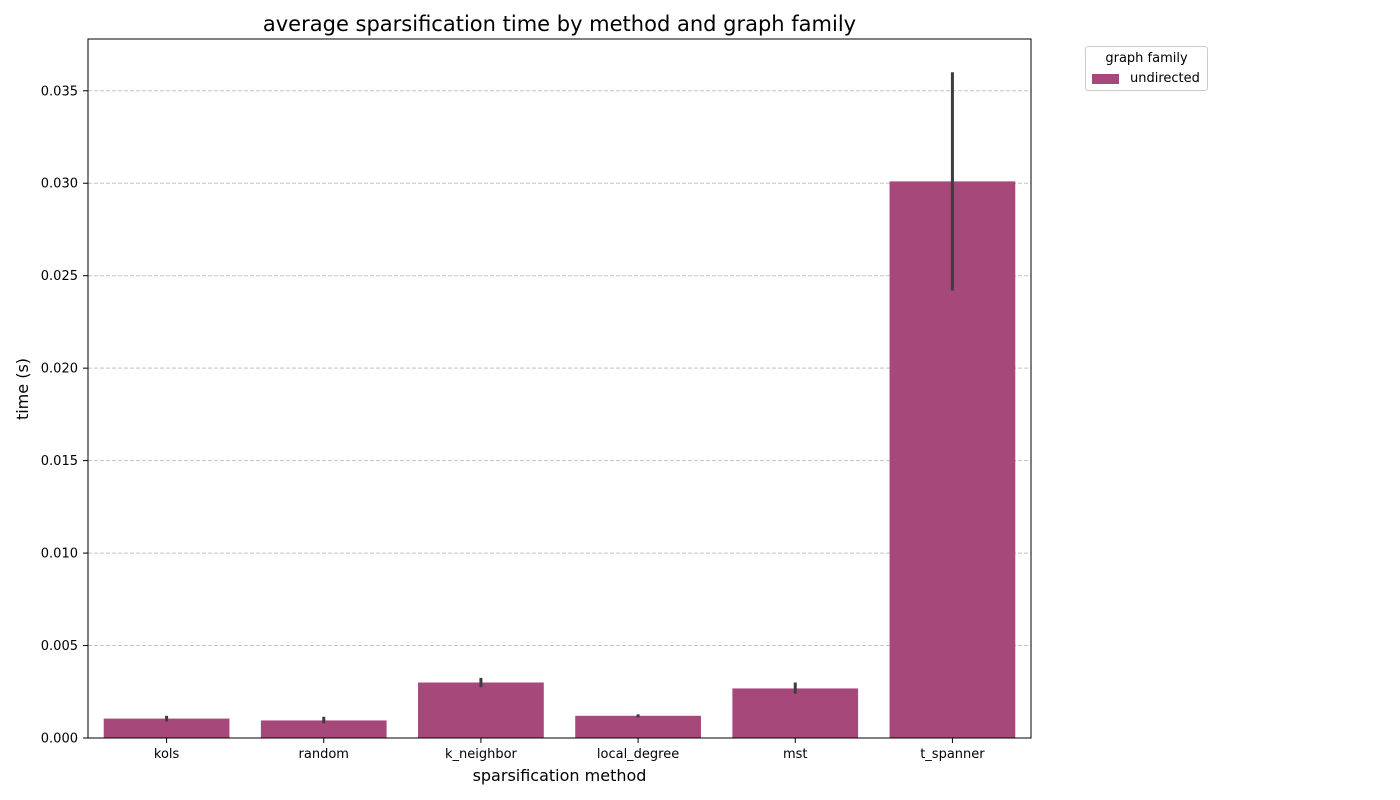  What do you see at coordinates (59, 739) in the screenshot?
I see `y-tick-label: 0.000` at bounding box center [59, 739].